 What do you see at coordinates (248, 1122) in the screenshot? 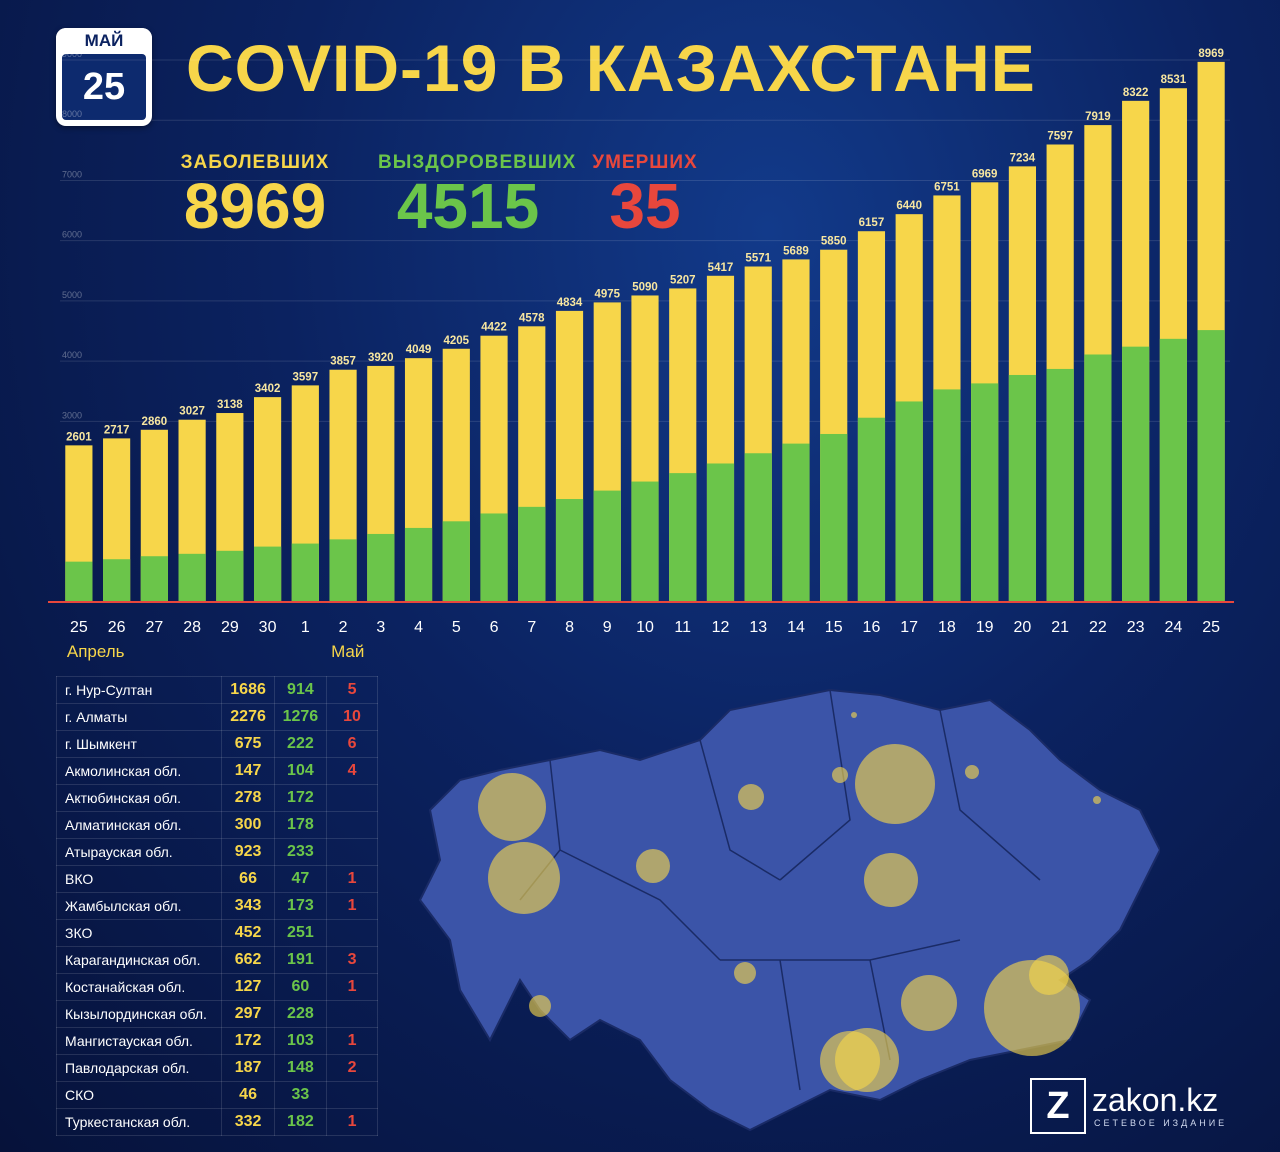
I see `cell-cases: 332` at bounding box center [248, 1122].